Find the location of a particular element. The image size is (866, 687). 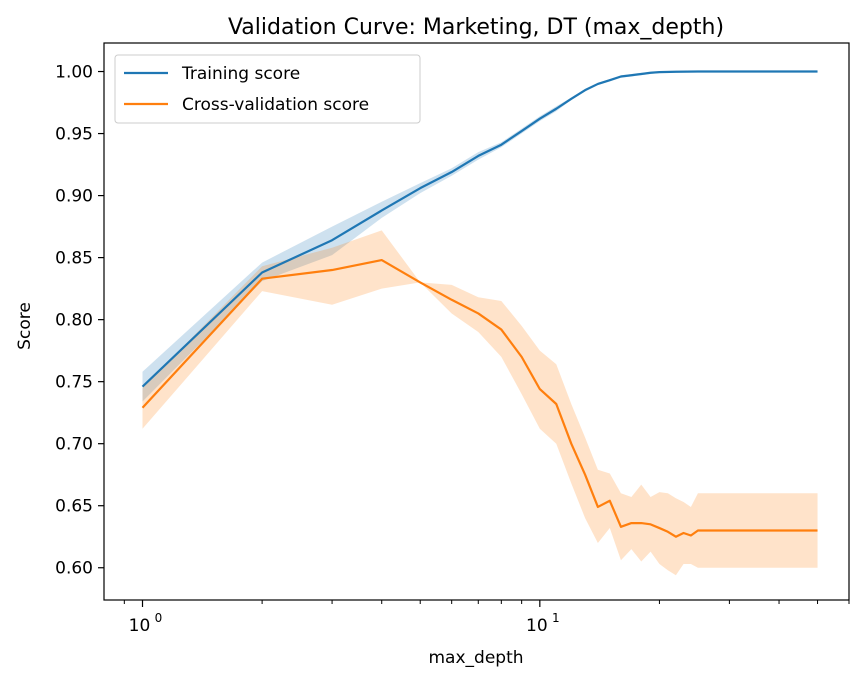

x-tick-label-exponent: 0 is located at coordinates (159, 618).